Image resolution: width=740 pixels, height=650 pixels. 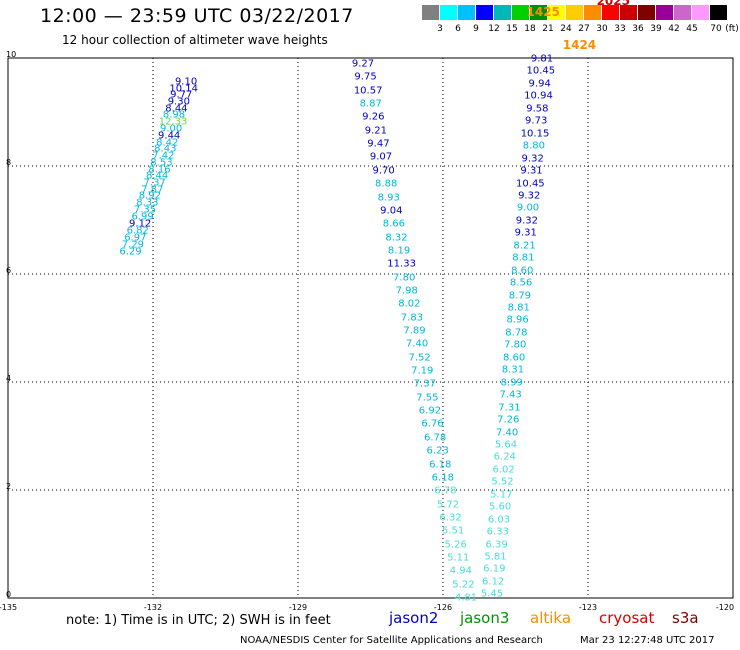 I want to click on wave-height-value: 6.99, so click(x=142, y=217).